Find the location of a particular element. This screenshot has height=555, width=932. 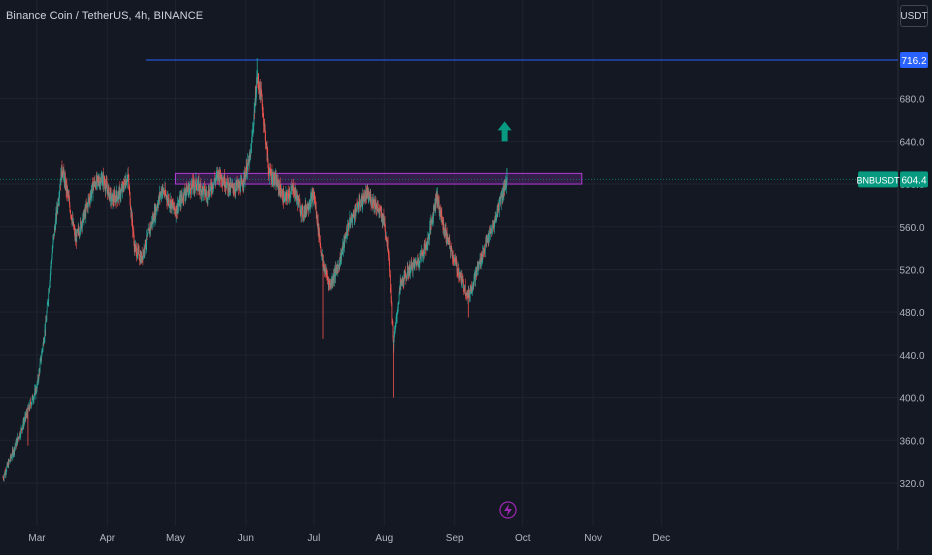

currency-button: USDT is located at coordinates (914, 16).